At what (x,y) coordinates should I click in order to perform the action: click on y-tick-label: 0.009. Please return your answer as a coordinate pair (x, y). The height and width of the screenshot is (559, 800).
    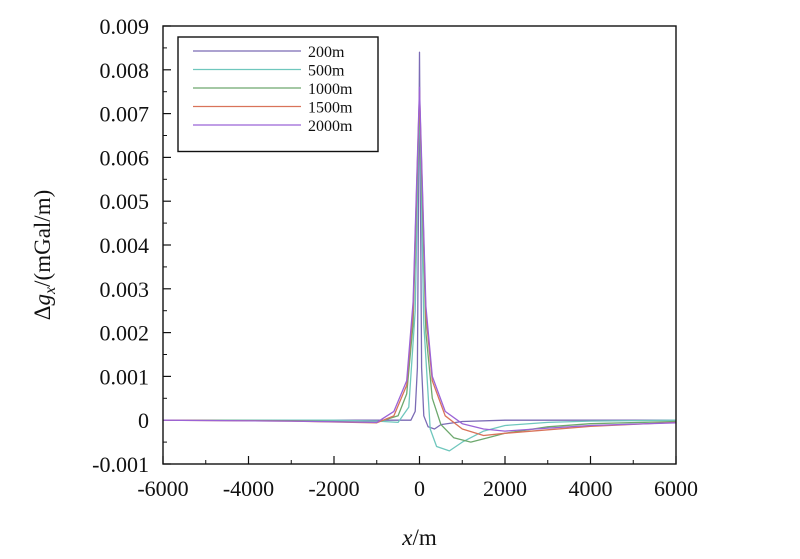
    Looking at the image, I should click on (125, 26).